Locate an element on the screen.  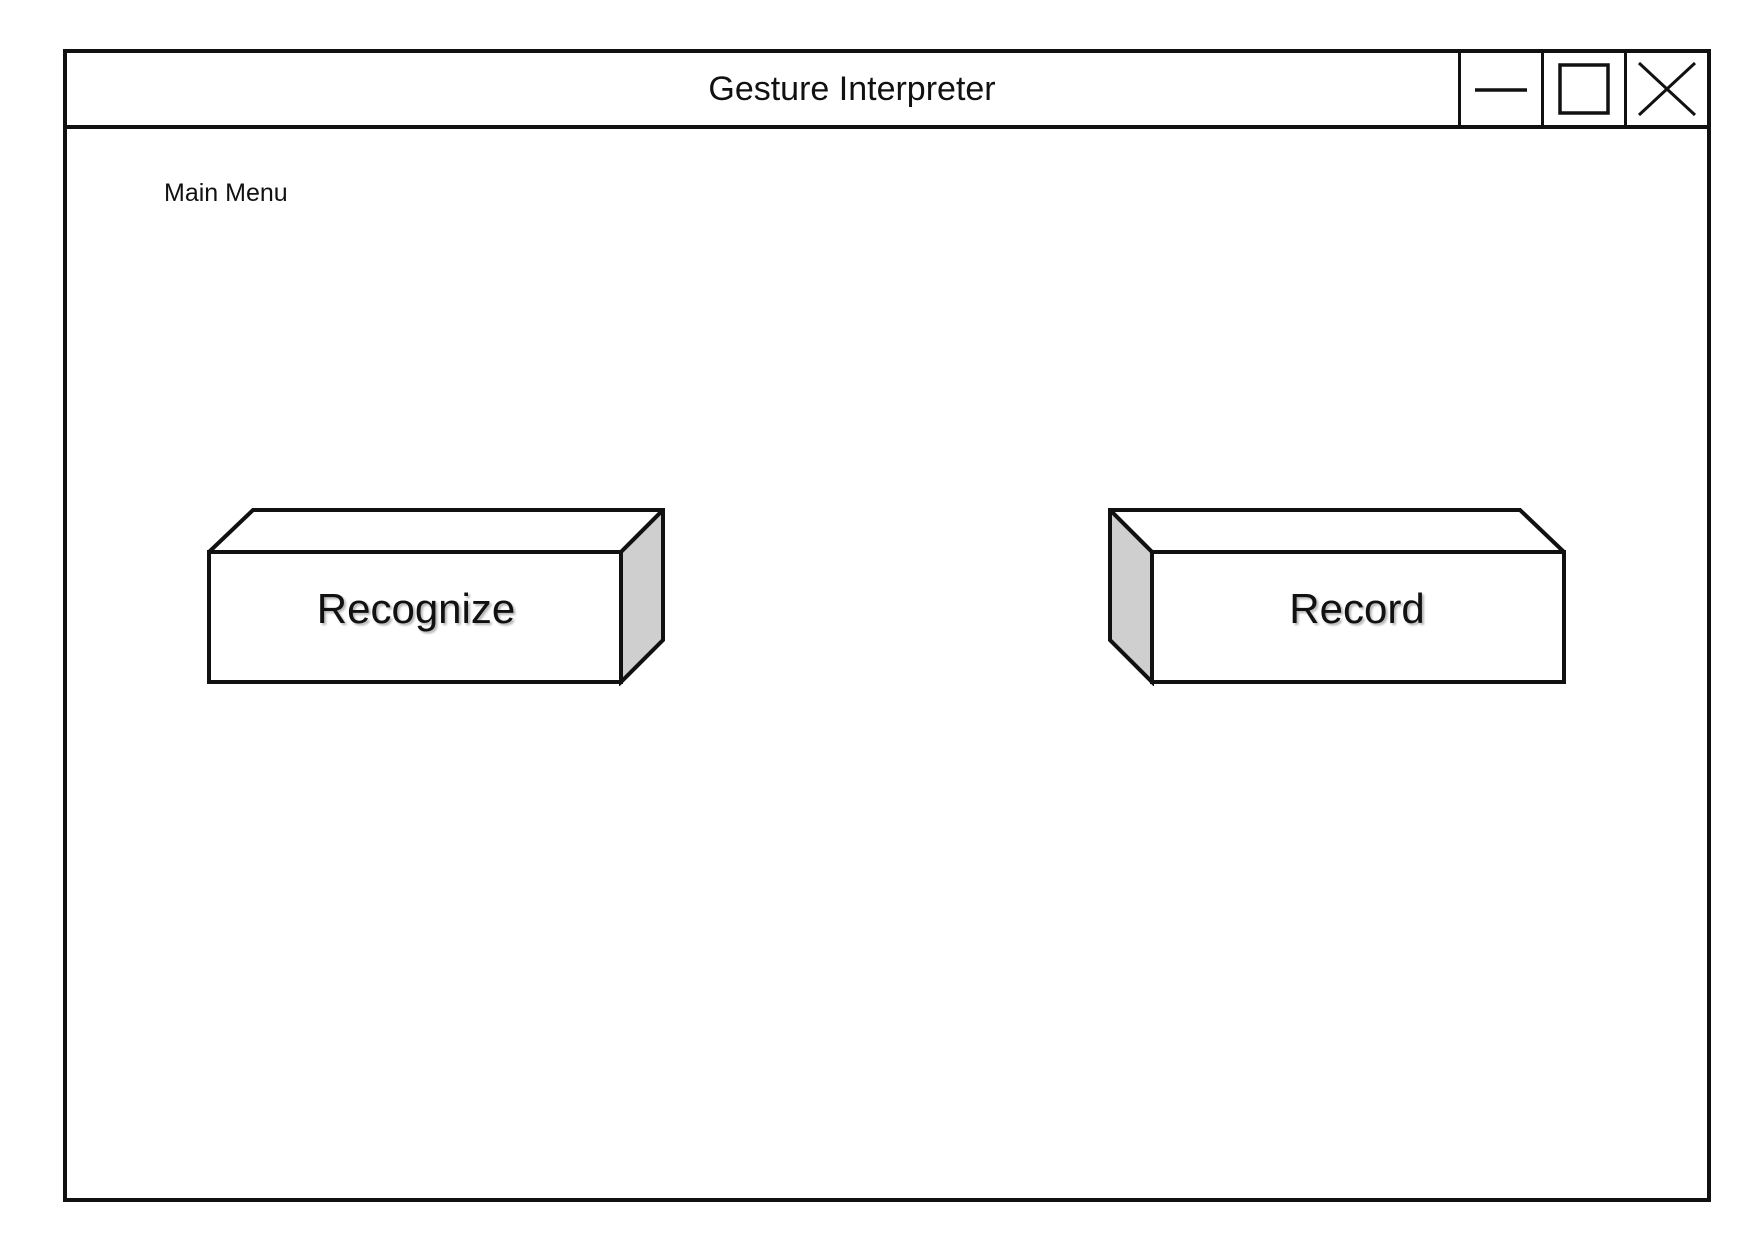
record-button: Record is located at coordinates (1337, 597).